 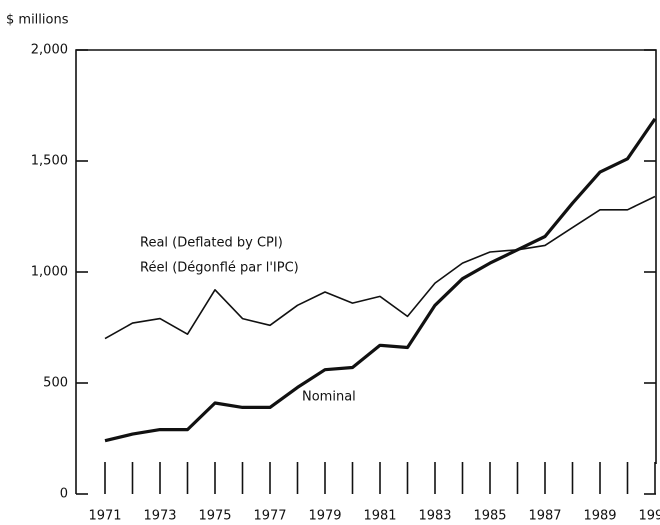 What do you see at coordinates (49, 161) in the screenshot?
I see `y-tick-label: 1,500` at bounding box center [49, 161].